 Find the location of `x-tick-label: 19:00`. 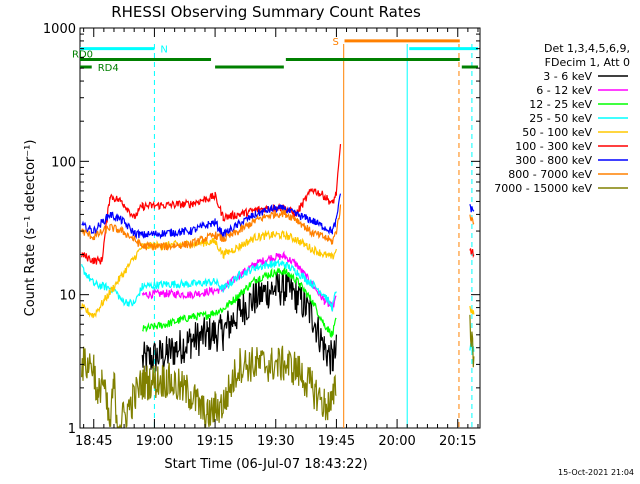

x-tick-label: 19:00 is located at coordinates (154, 441).